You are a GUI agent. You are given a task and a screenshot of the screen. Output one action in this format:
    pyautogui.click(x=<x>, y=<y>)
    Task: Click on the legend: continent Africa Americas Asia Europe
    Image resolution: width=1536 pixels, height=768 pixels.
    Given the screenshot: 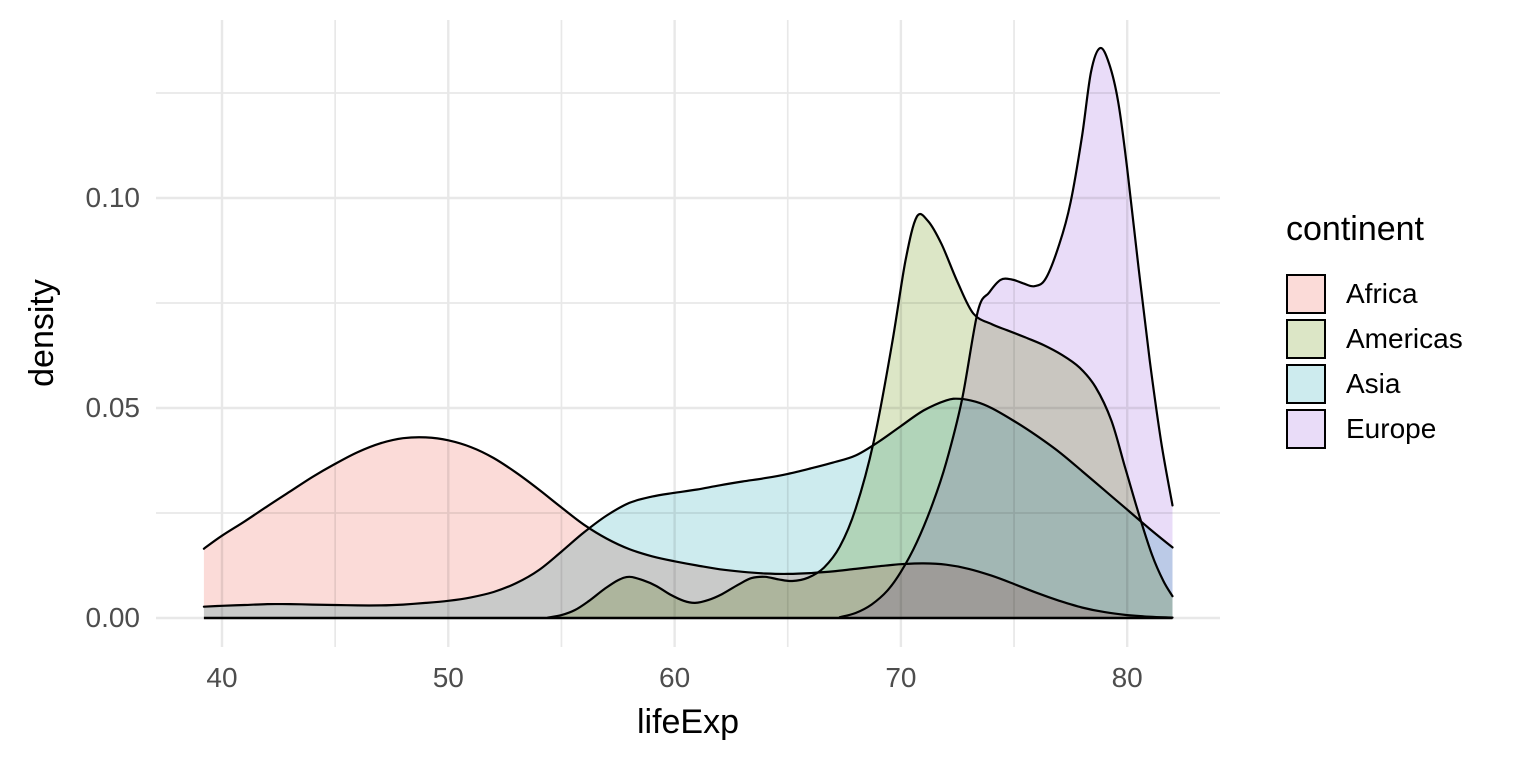 What is the action you would take?
    pyautogui.click(x=1374, y=331)
    